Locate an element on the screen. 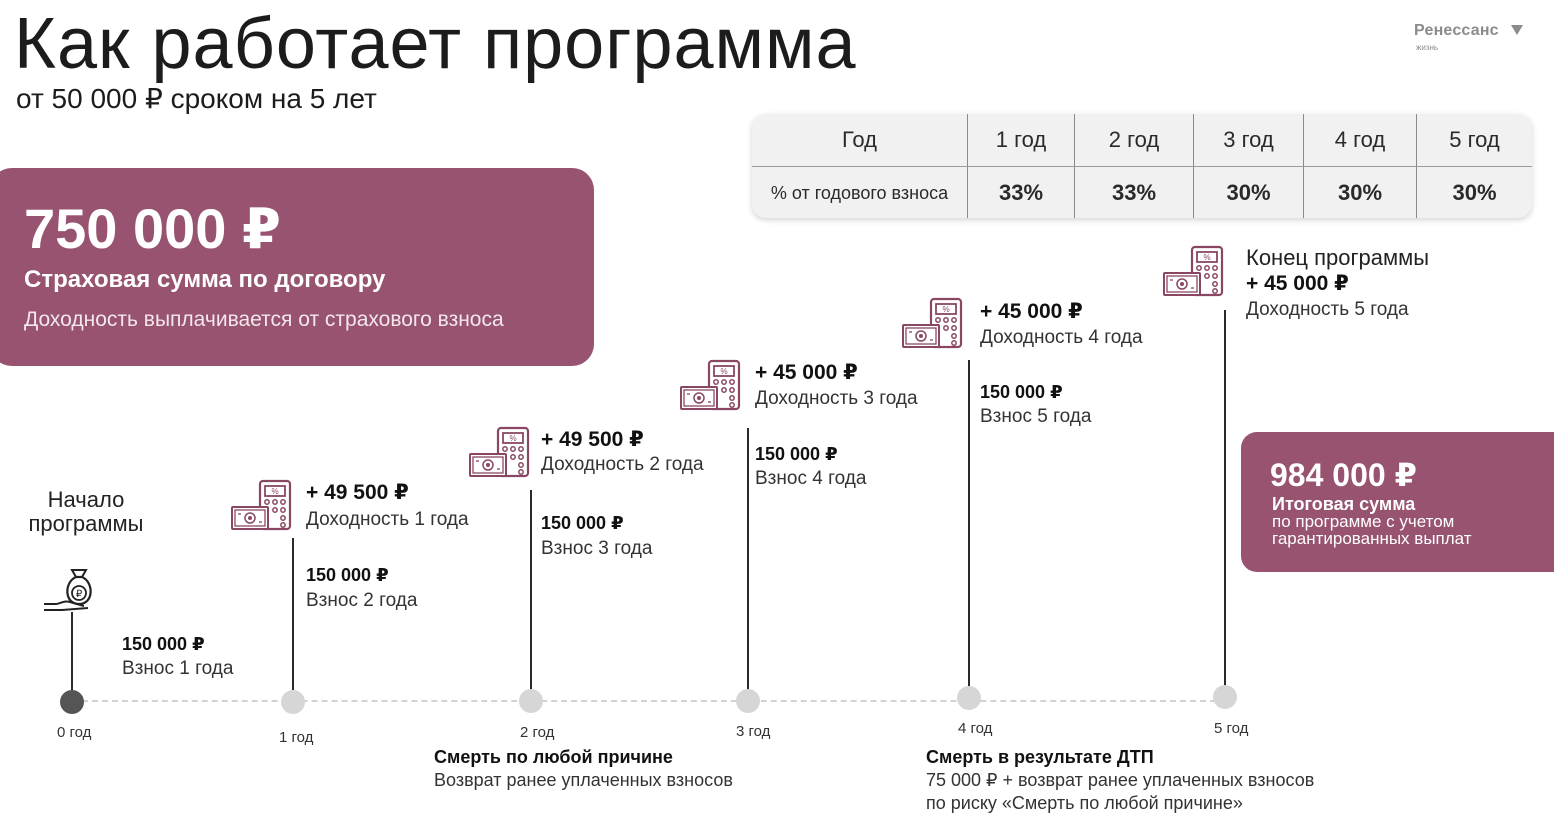  contribution-label: Взнос 1 года is located at coordinates (178, 668).